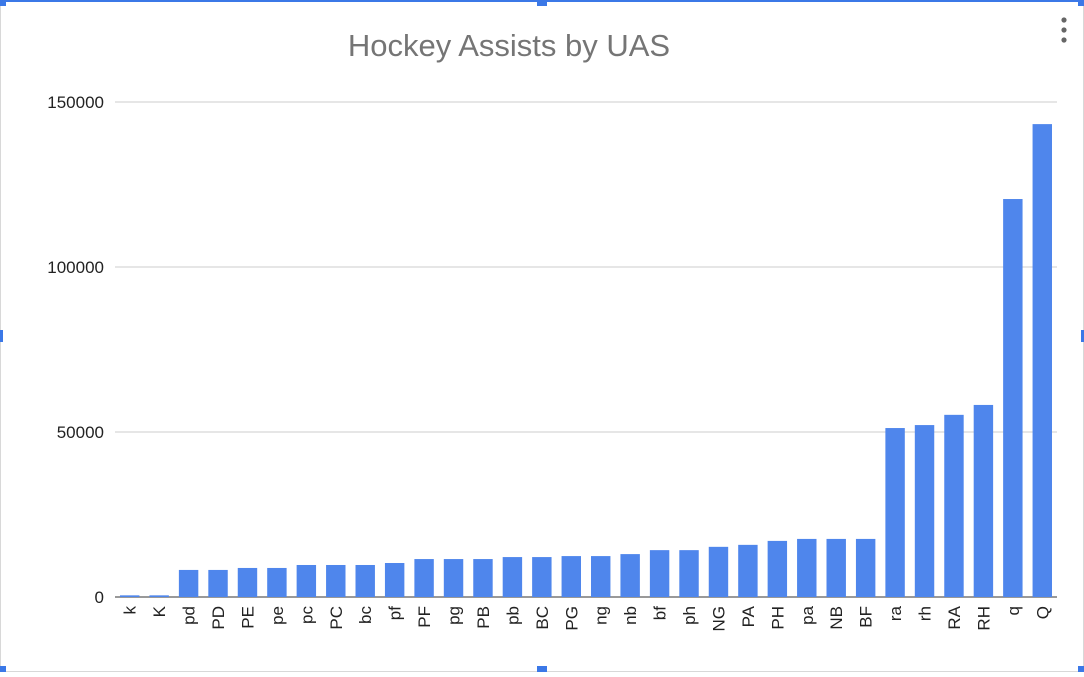 The height and width of the screenshot is (677, 1084). I want to click on x-tick-label: BF, so click(866, 617).